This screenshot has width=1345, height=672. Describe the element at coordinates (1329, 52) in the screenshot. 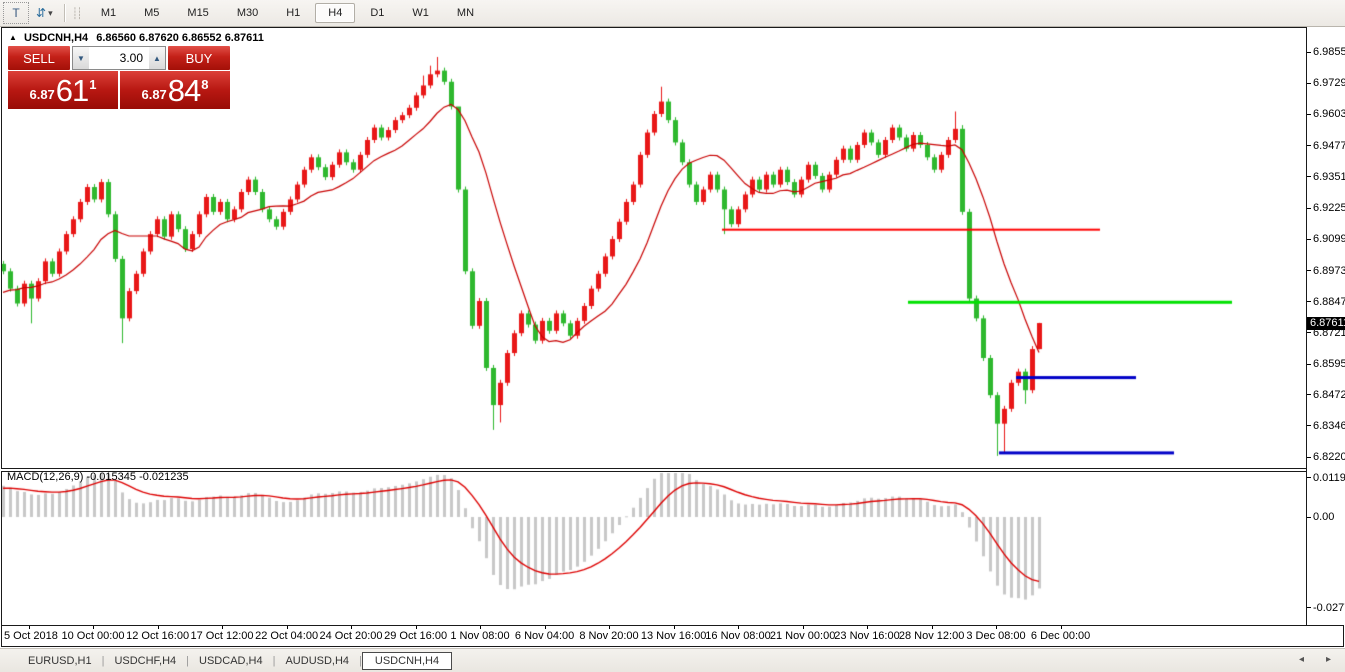

I see `price-label: 6.98550` at that location.